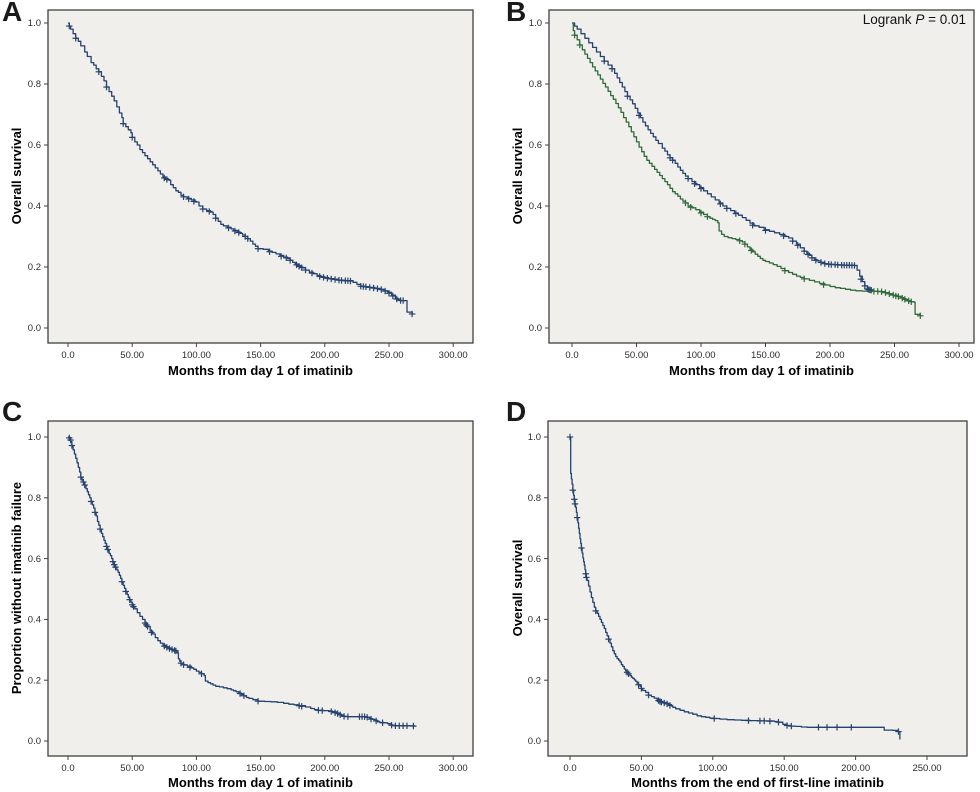 Image resolution: width=980 pixels, height=792 pixels. I want to click on panel-d-y-axis-title: Overall survival, so click(517, 588).